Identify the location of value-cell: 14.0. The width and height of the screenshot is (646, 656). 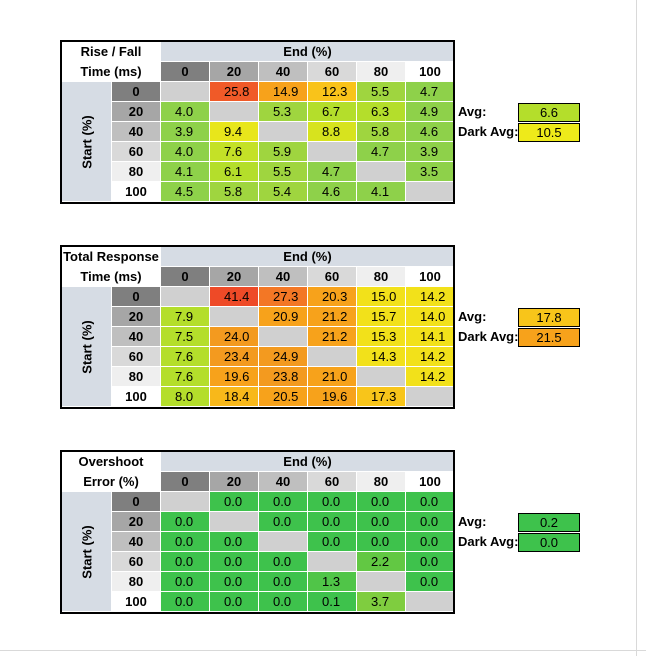
(430, 316).